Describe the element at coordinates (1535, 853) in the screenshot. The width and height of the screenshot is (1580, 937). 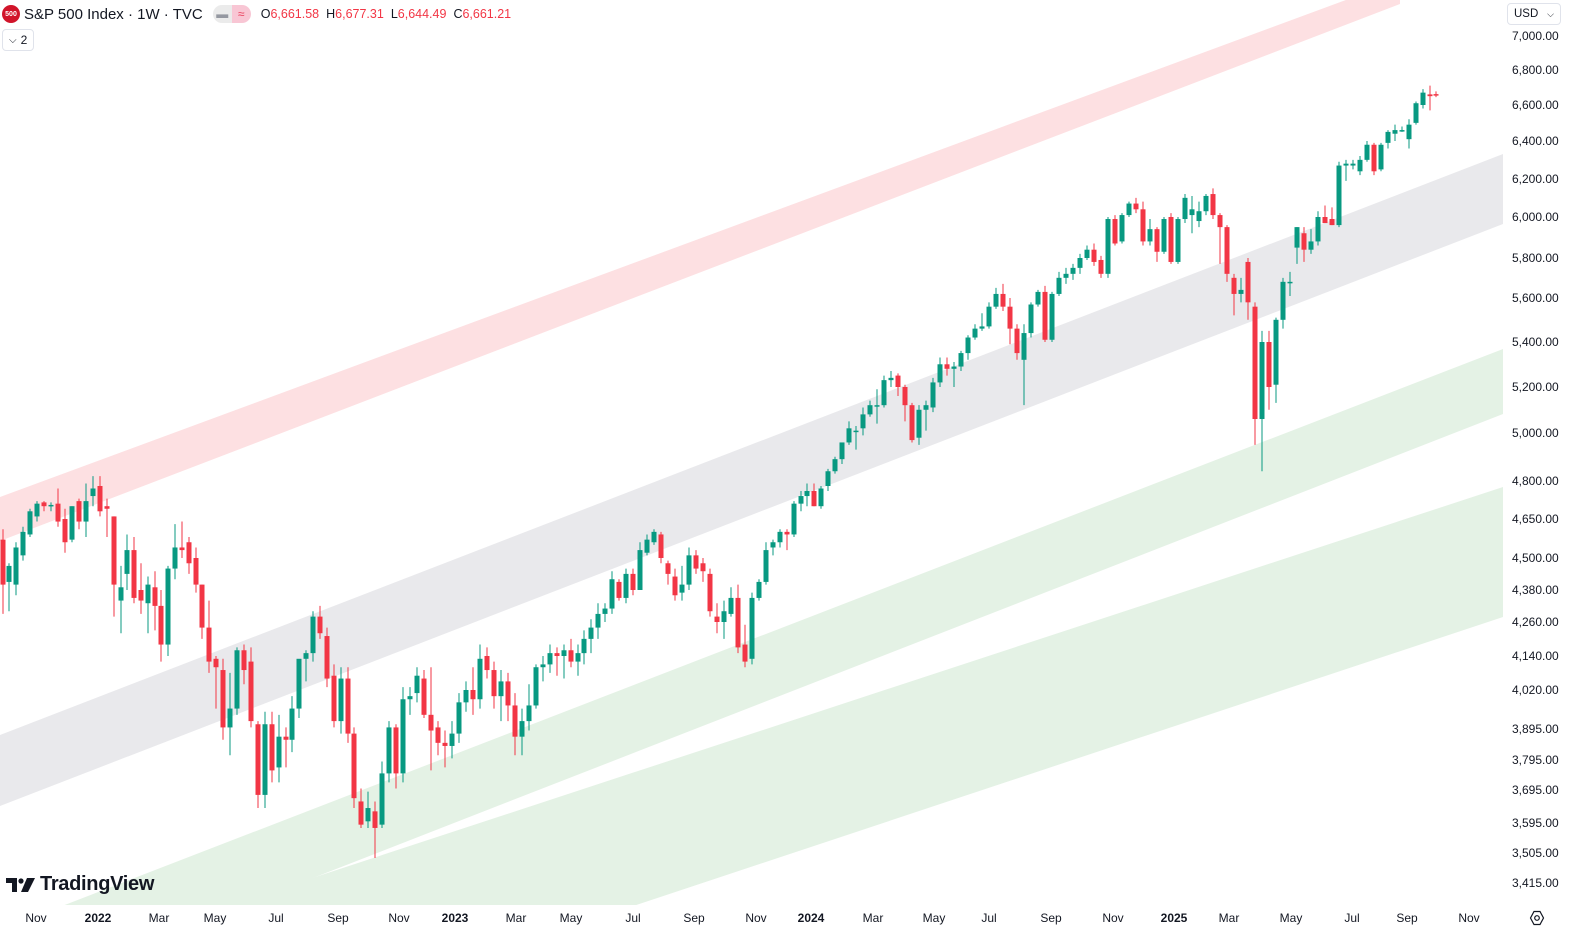
I see `price-tick-label: 3,505.00` at that location.